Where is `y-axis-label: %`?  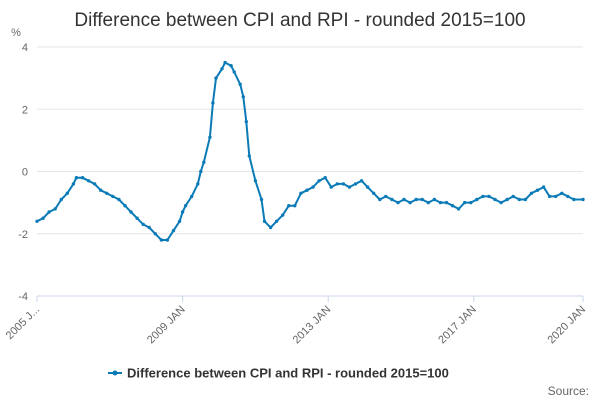 y-axis-label: % is located at coordinates (16, 33).